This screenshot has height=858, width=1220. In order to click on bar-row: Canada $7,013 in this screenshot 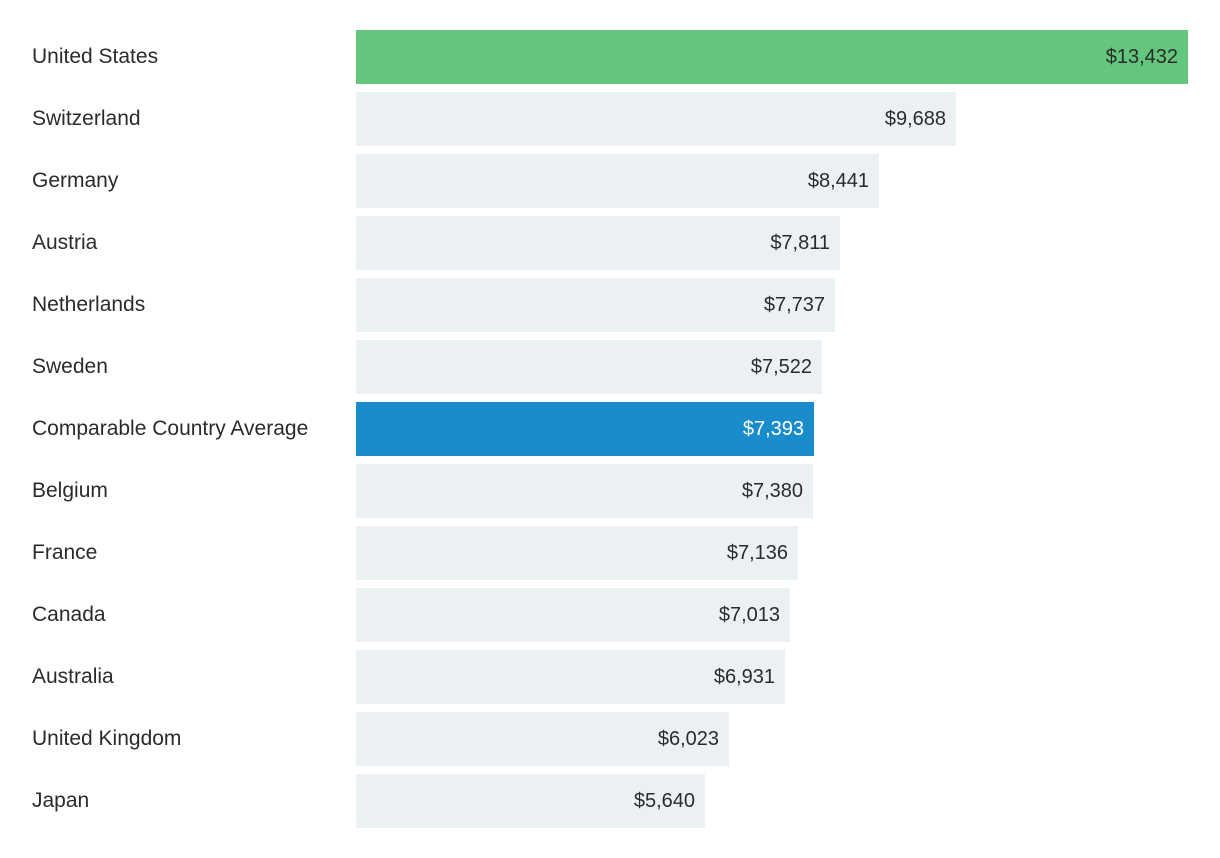, I will do `click(610, 615)`.